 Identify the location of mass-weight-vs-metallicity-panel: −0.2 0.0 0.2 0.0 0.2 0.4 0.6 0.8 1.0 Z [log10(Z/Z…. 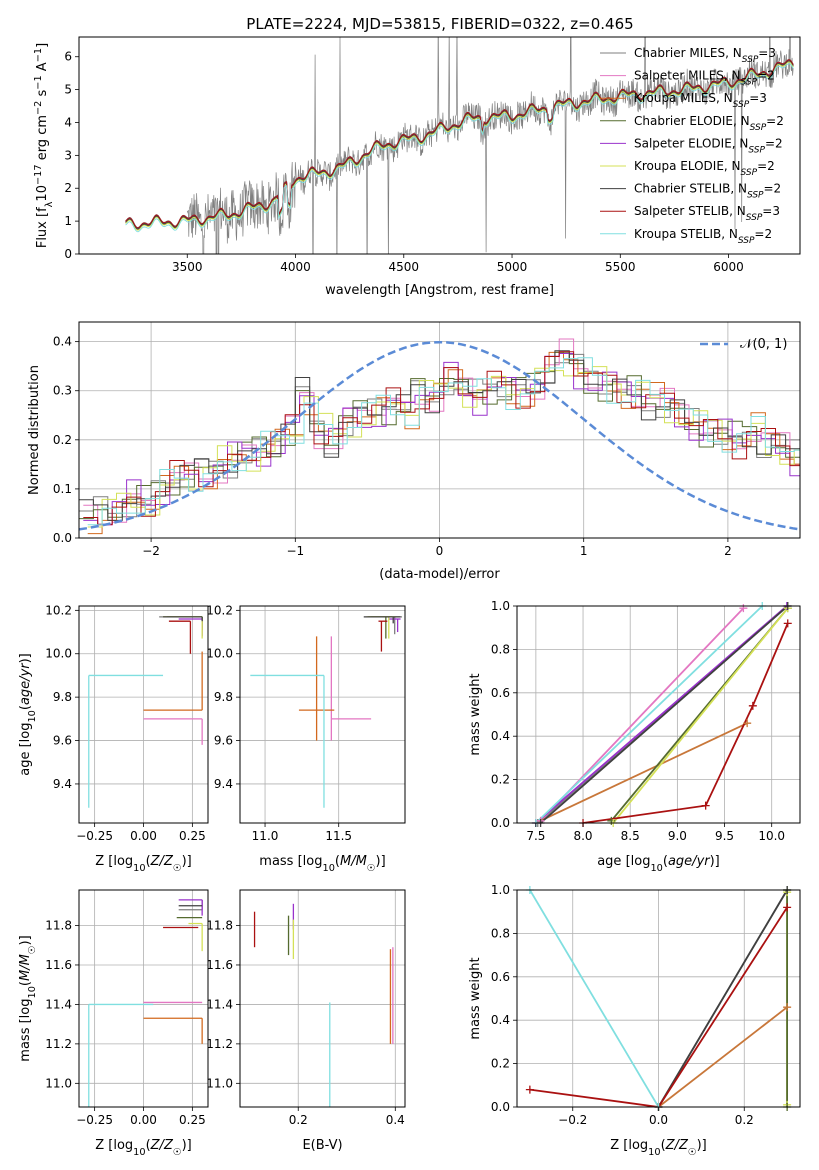
(634, 1020).